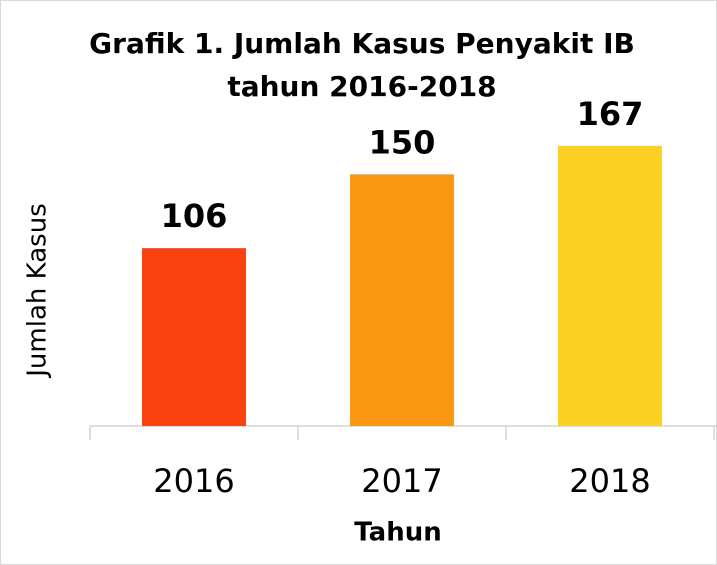  Describe the element at coordinates (401, 481) in the screenshot. I see `x-tick-label: 2017` at that location.